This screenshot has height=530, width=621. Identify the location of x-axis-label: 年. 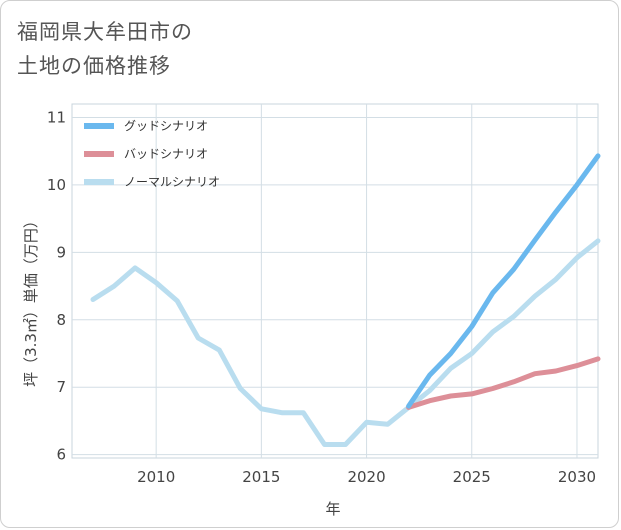
(332, 509).